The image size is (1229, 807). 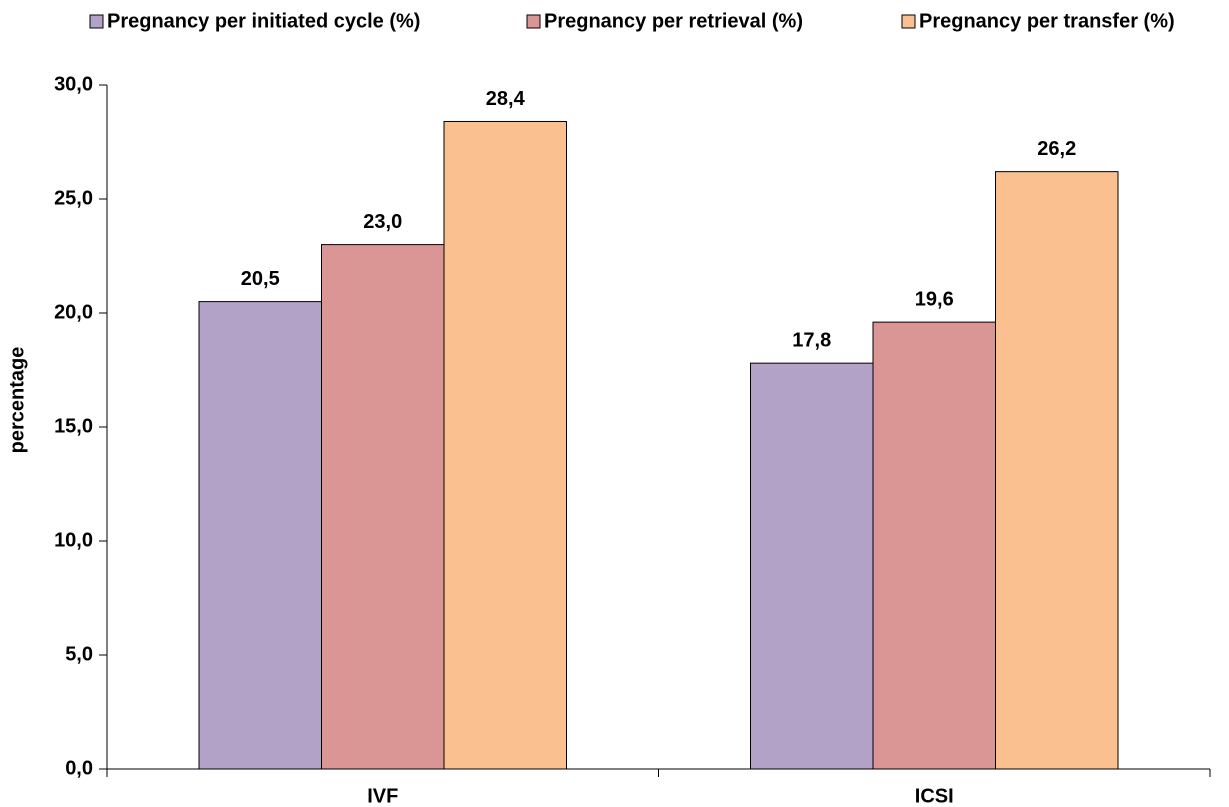 What do you see at coordinates (811, 340) in the screenshot?
I see `data-label: 17,8` at bounding box center [811, 340].